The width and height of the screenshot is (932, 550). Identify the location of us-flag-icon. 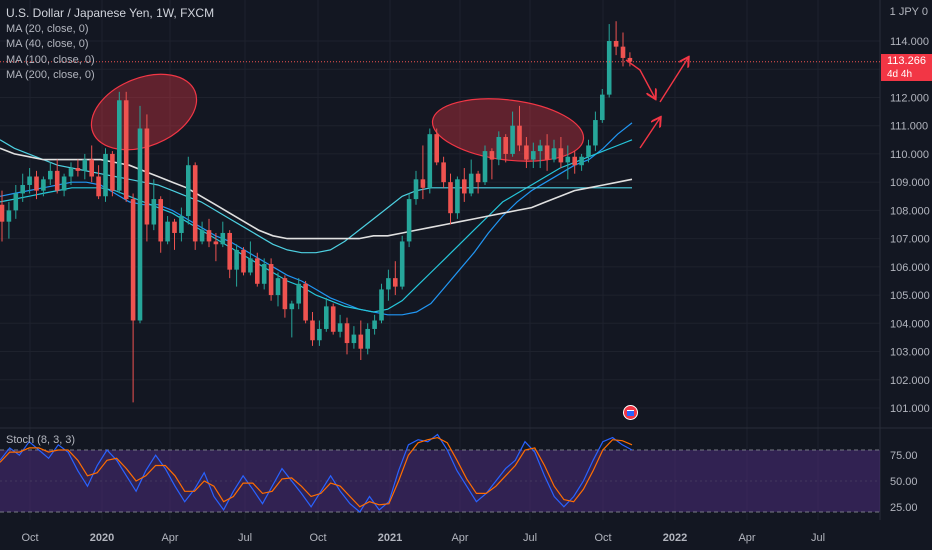
(630, 412).